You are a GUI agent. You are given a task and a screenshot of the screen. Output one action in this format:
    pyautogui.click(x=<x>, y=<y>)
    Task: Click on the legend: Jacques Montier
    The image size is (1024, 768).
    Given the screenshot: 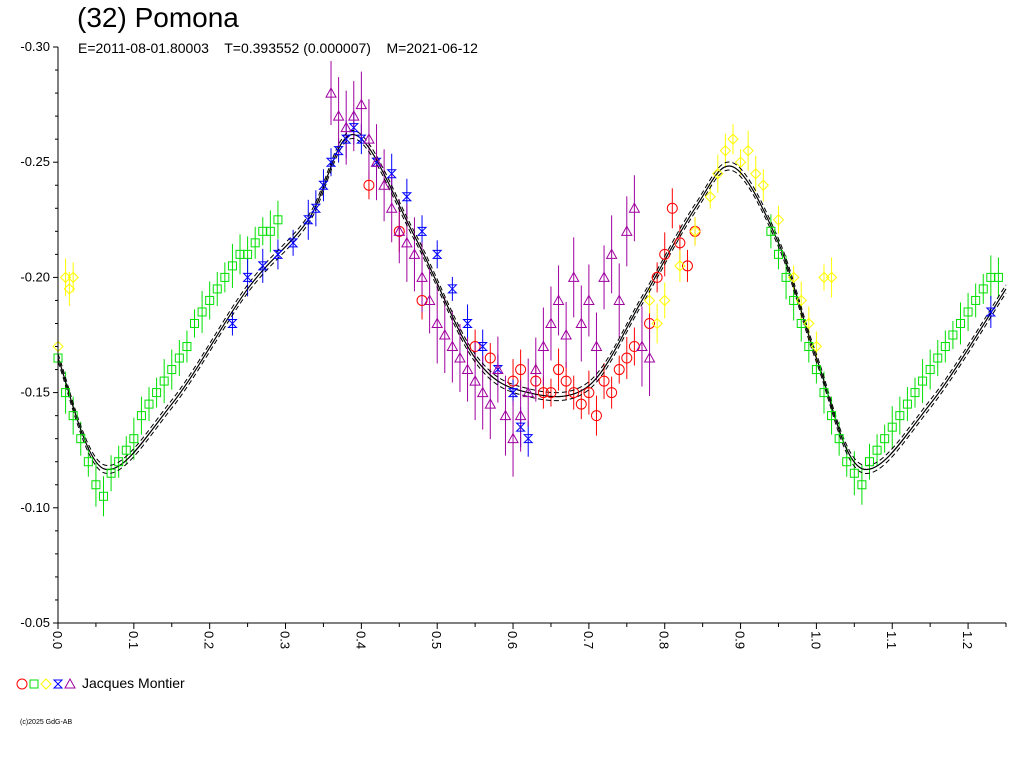 What is the action you would take?
    pyautogui.click(x=100, y=683)
    